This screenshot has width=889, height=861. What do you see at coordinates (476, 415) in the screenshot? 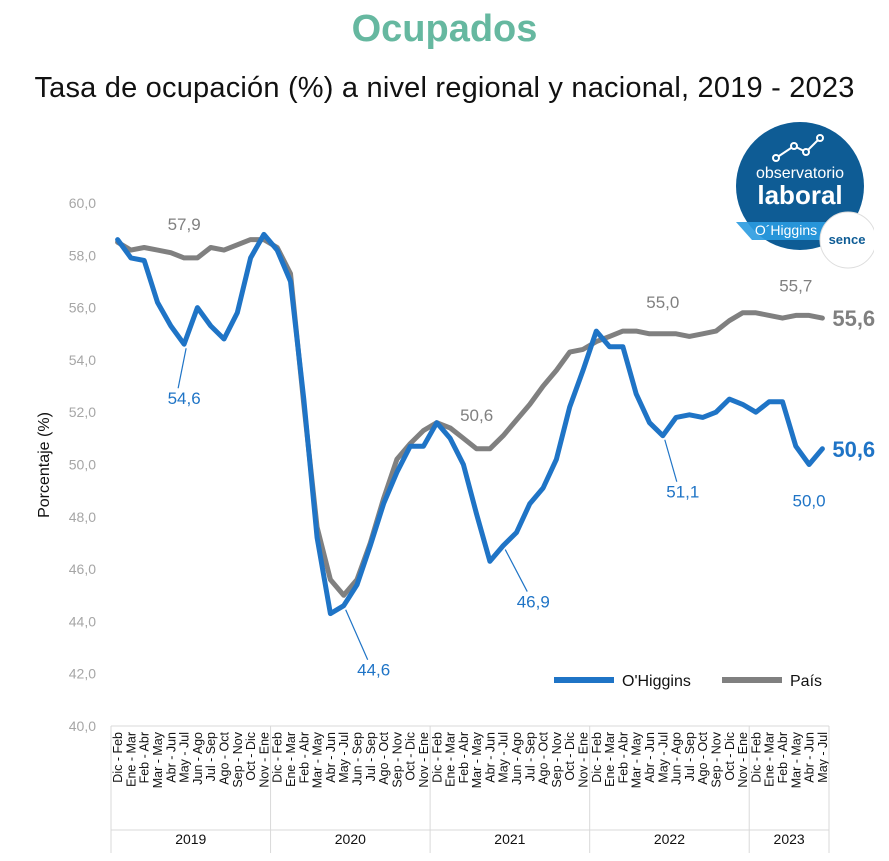
I see `data-label: 50,6` at bounding box center [476, 415].